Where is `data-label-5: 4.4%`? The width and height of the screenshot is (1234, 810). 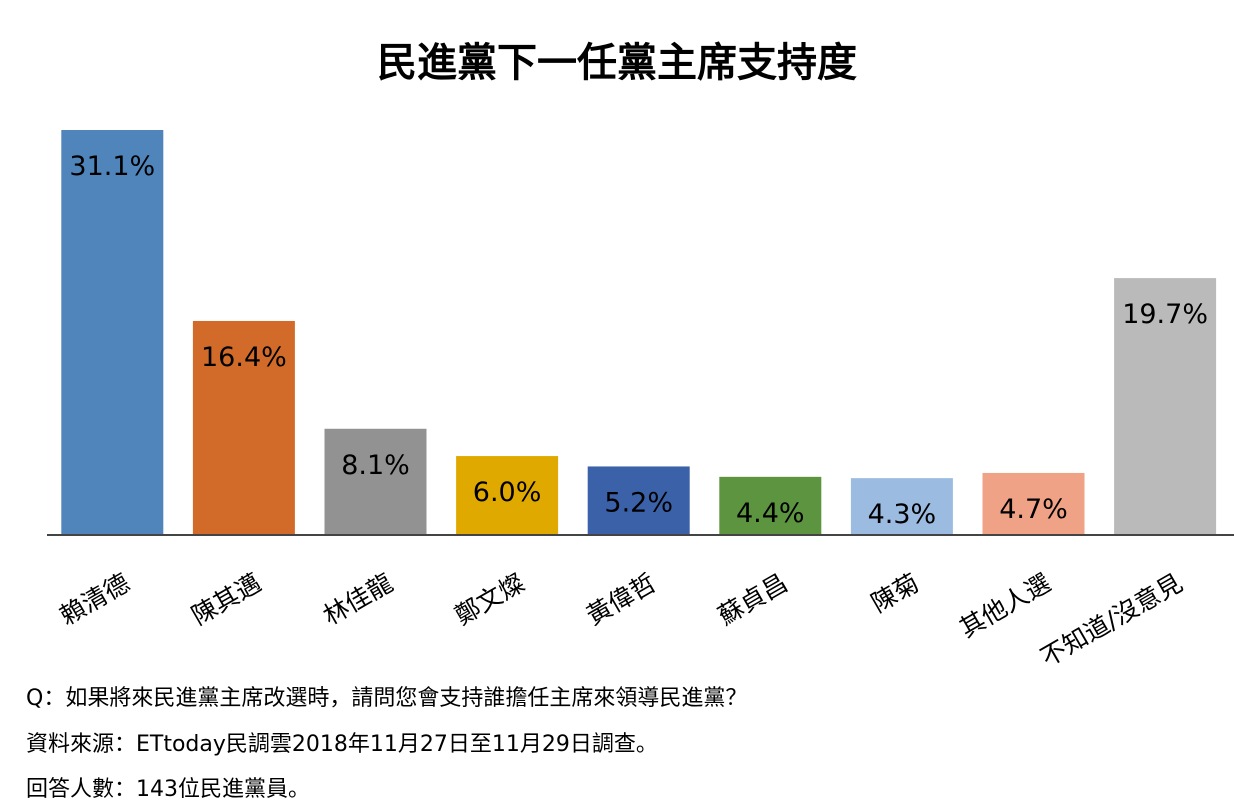 data-label-5: 4.4% is located at coordinates (770, 513).